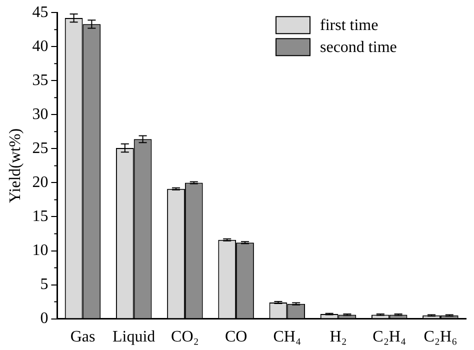 This screenshot has height=350, width=474. What do you see at coordinates (349, 25) in the screenshot?
I see `legend-label: first time` at bounding box center [349, 25].